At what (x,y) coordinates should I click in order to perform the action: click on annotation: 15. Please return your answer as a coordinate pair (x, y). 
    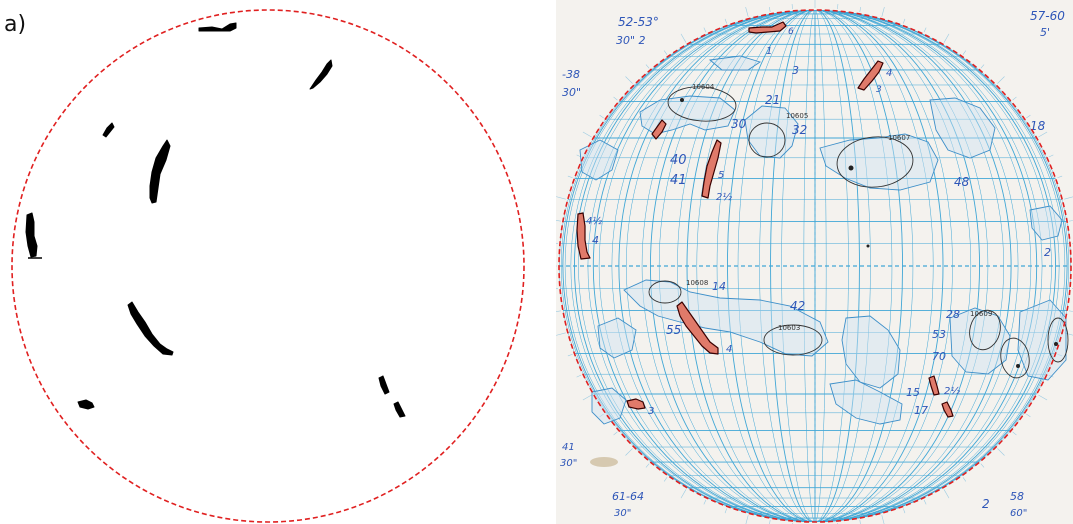
    Looking at the image, I should click on (913, 392).